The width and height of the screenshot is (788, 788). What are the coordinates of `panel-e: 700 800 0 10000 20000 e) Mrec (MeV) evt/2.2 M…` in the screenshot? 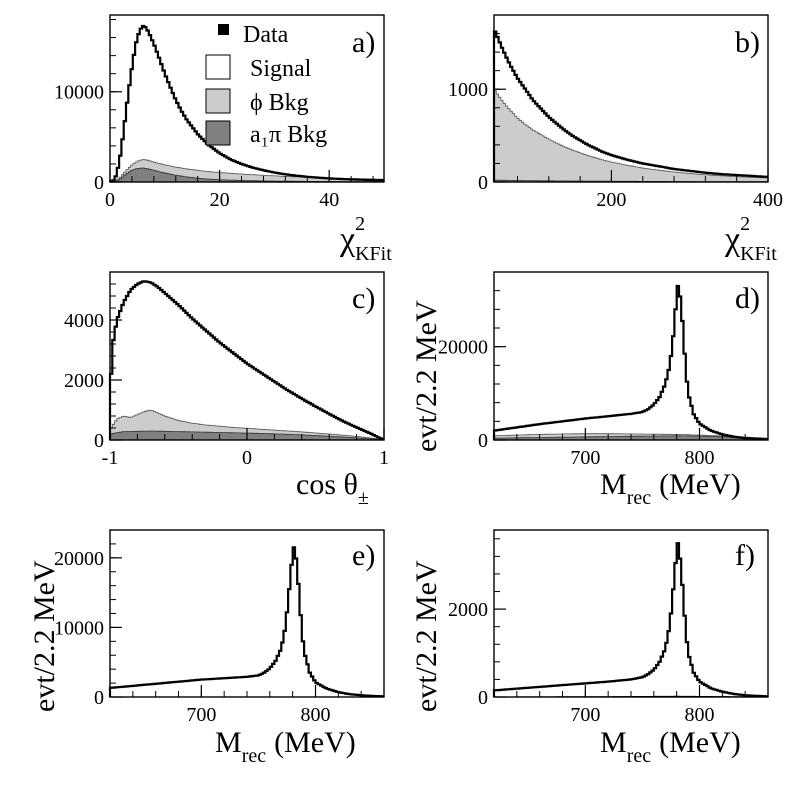 It's located at (206, 648).